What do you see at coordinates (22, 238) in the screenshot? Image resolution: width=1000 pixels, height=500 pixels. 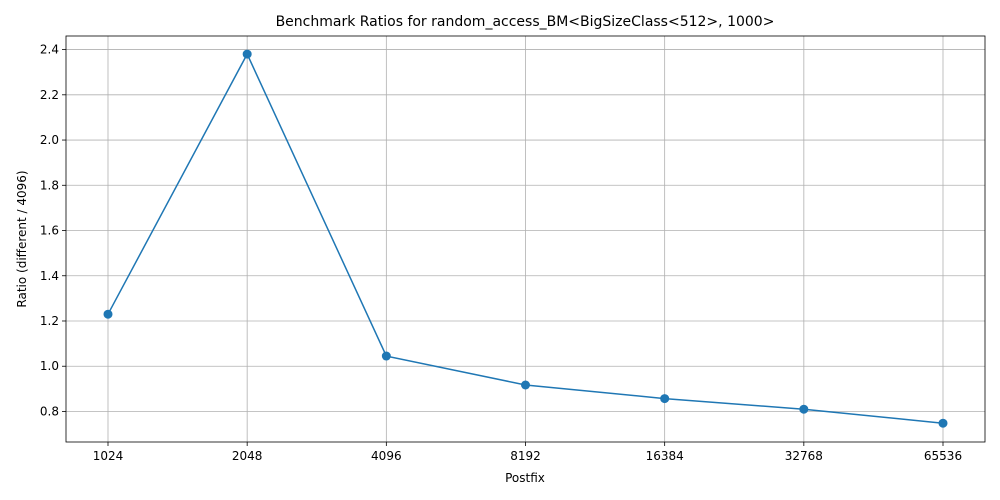 I see `y-axis-label: Ratio (different / 4096)` at bounding box center [22, 238].